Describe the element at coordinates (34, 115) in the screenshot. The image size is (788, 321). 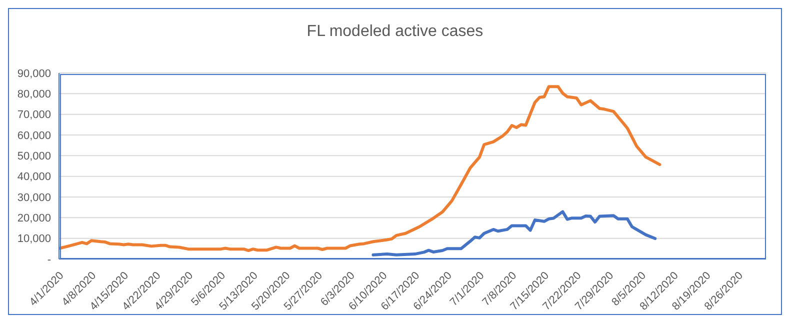
I see `y-tick-label: 70,000` at that location.